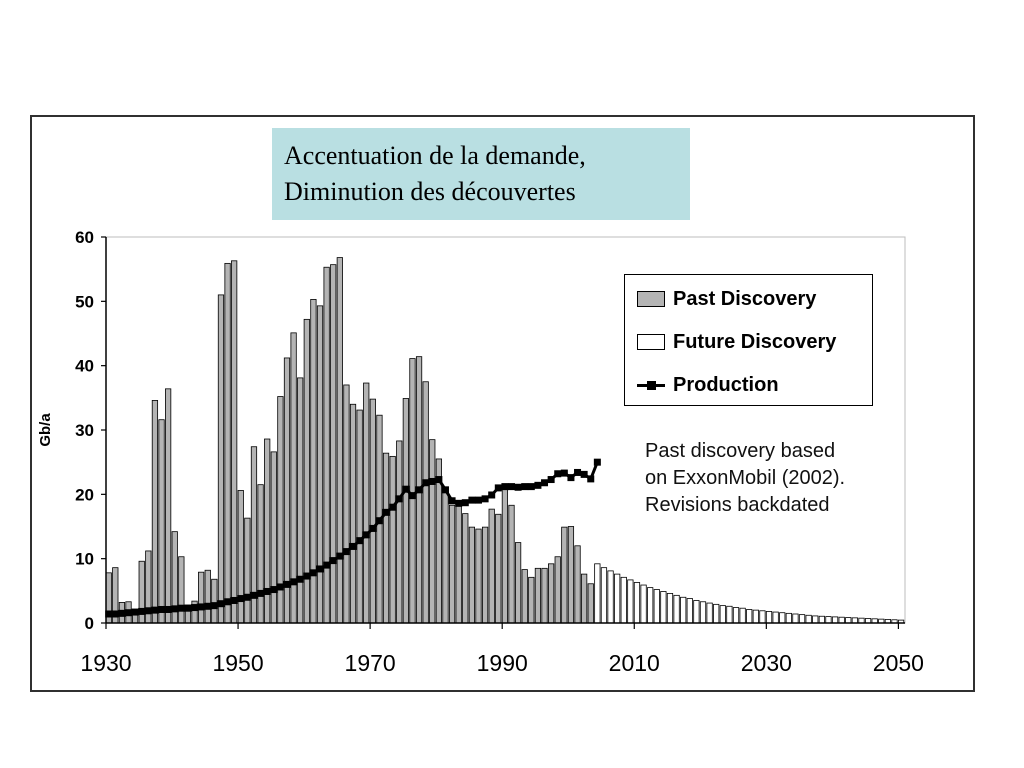 The width and height of the screenshot is (1024, 768). I want to click on bar-future-2040, so click(835, 620).